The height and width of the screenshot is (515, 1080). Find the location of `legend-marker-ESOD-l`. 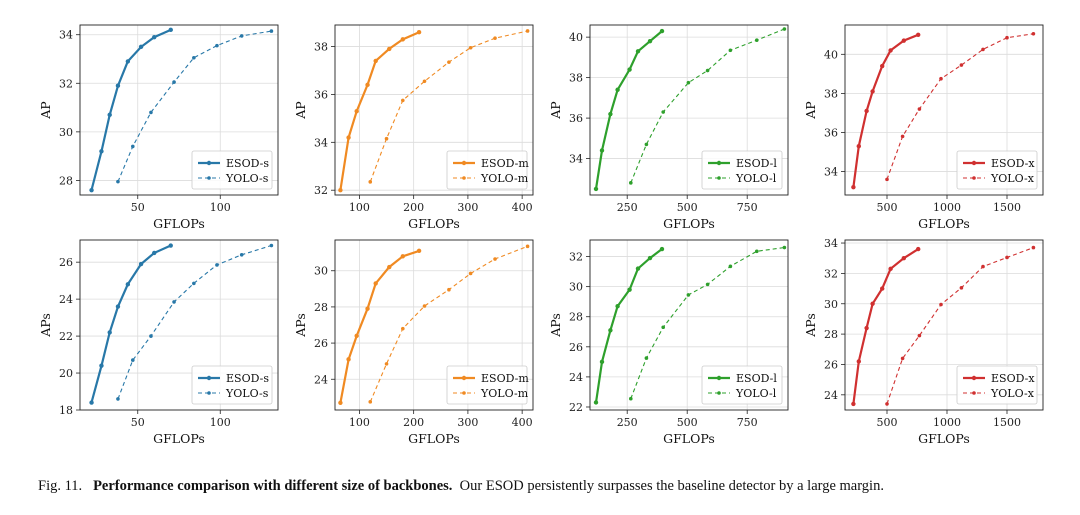

legend-marker-ESOD-l is located at coordinates (719, 378).